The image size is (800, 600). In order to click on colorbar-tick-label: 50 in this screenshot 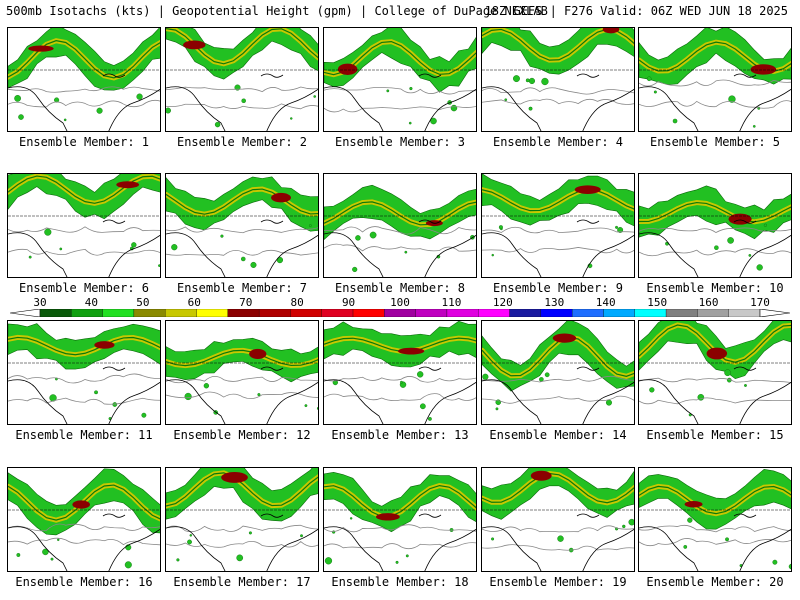, I will do `click(143, 302)`.